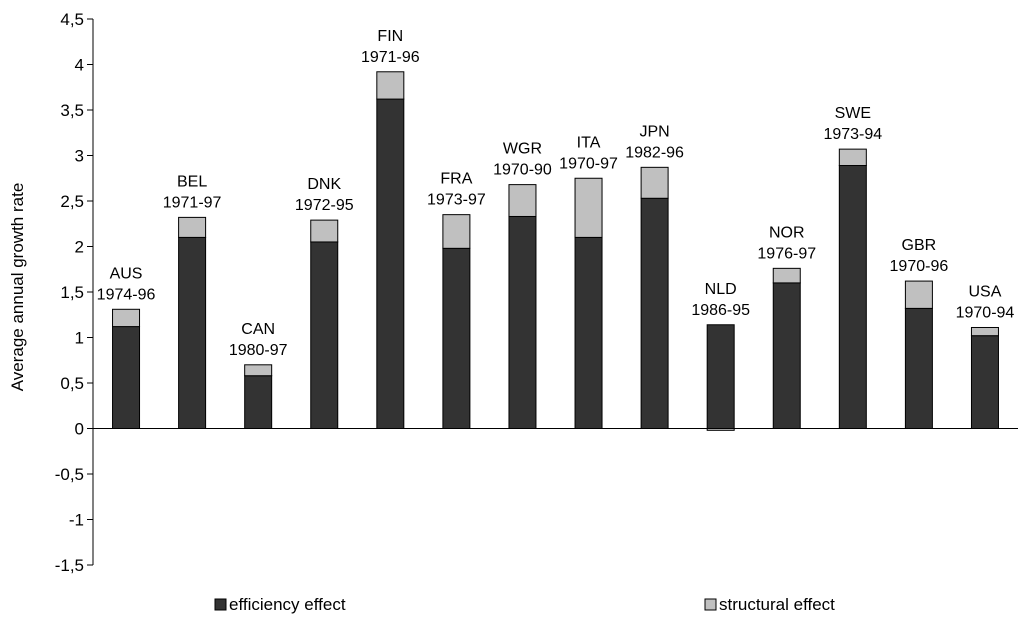 Image resolution: width=1026 pixels, height=620 pixels. Describe the element at coordinates (258, 329) in the screenshot. I see `bar-label-country: CAN` at that location.